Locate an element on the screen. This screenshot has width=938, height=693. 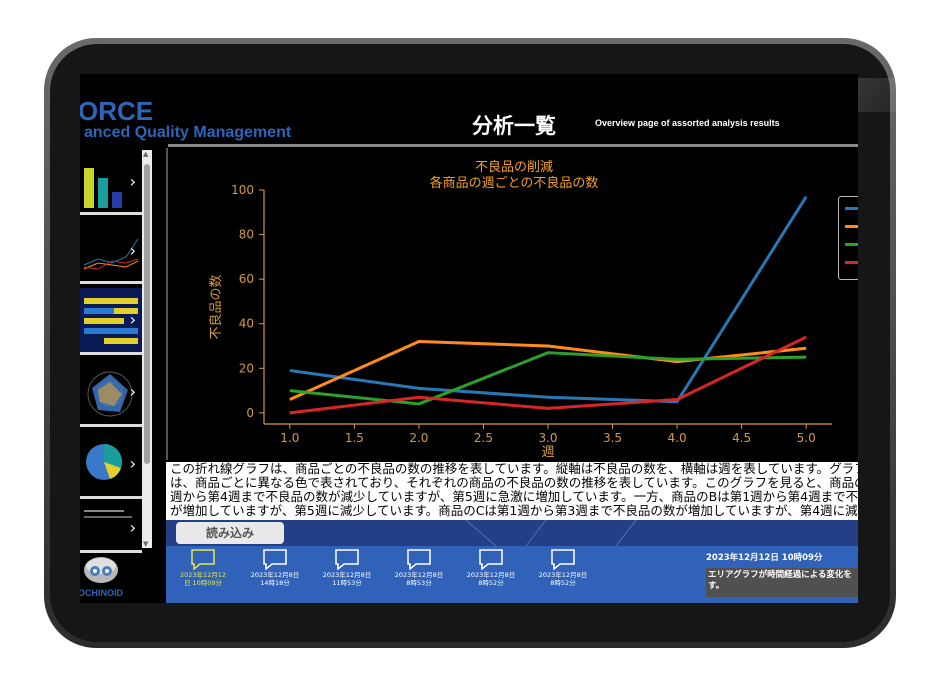
mascot-logo is located at coordinates (101, 570).